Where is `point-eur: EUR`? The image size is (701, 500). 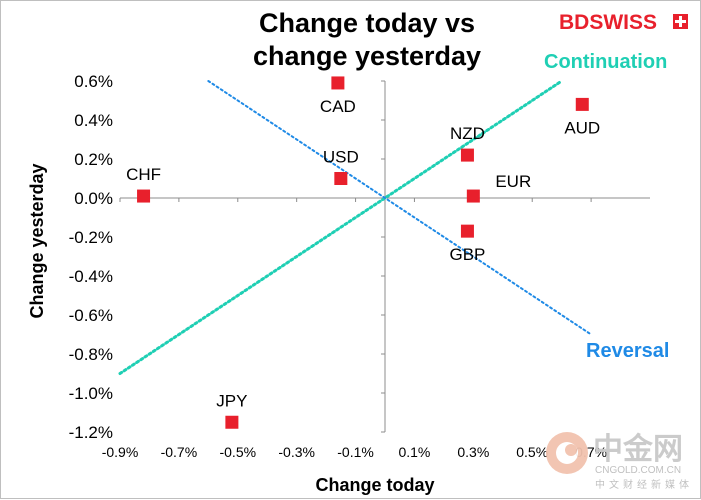 point-eur: EUR is located at coordinates (498, 187).